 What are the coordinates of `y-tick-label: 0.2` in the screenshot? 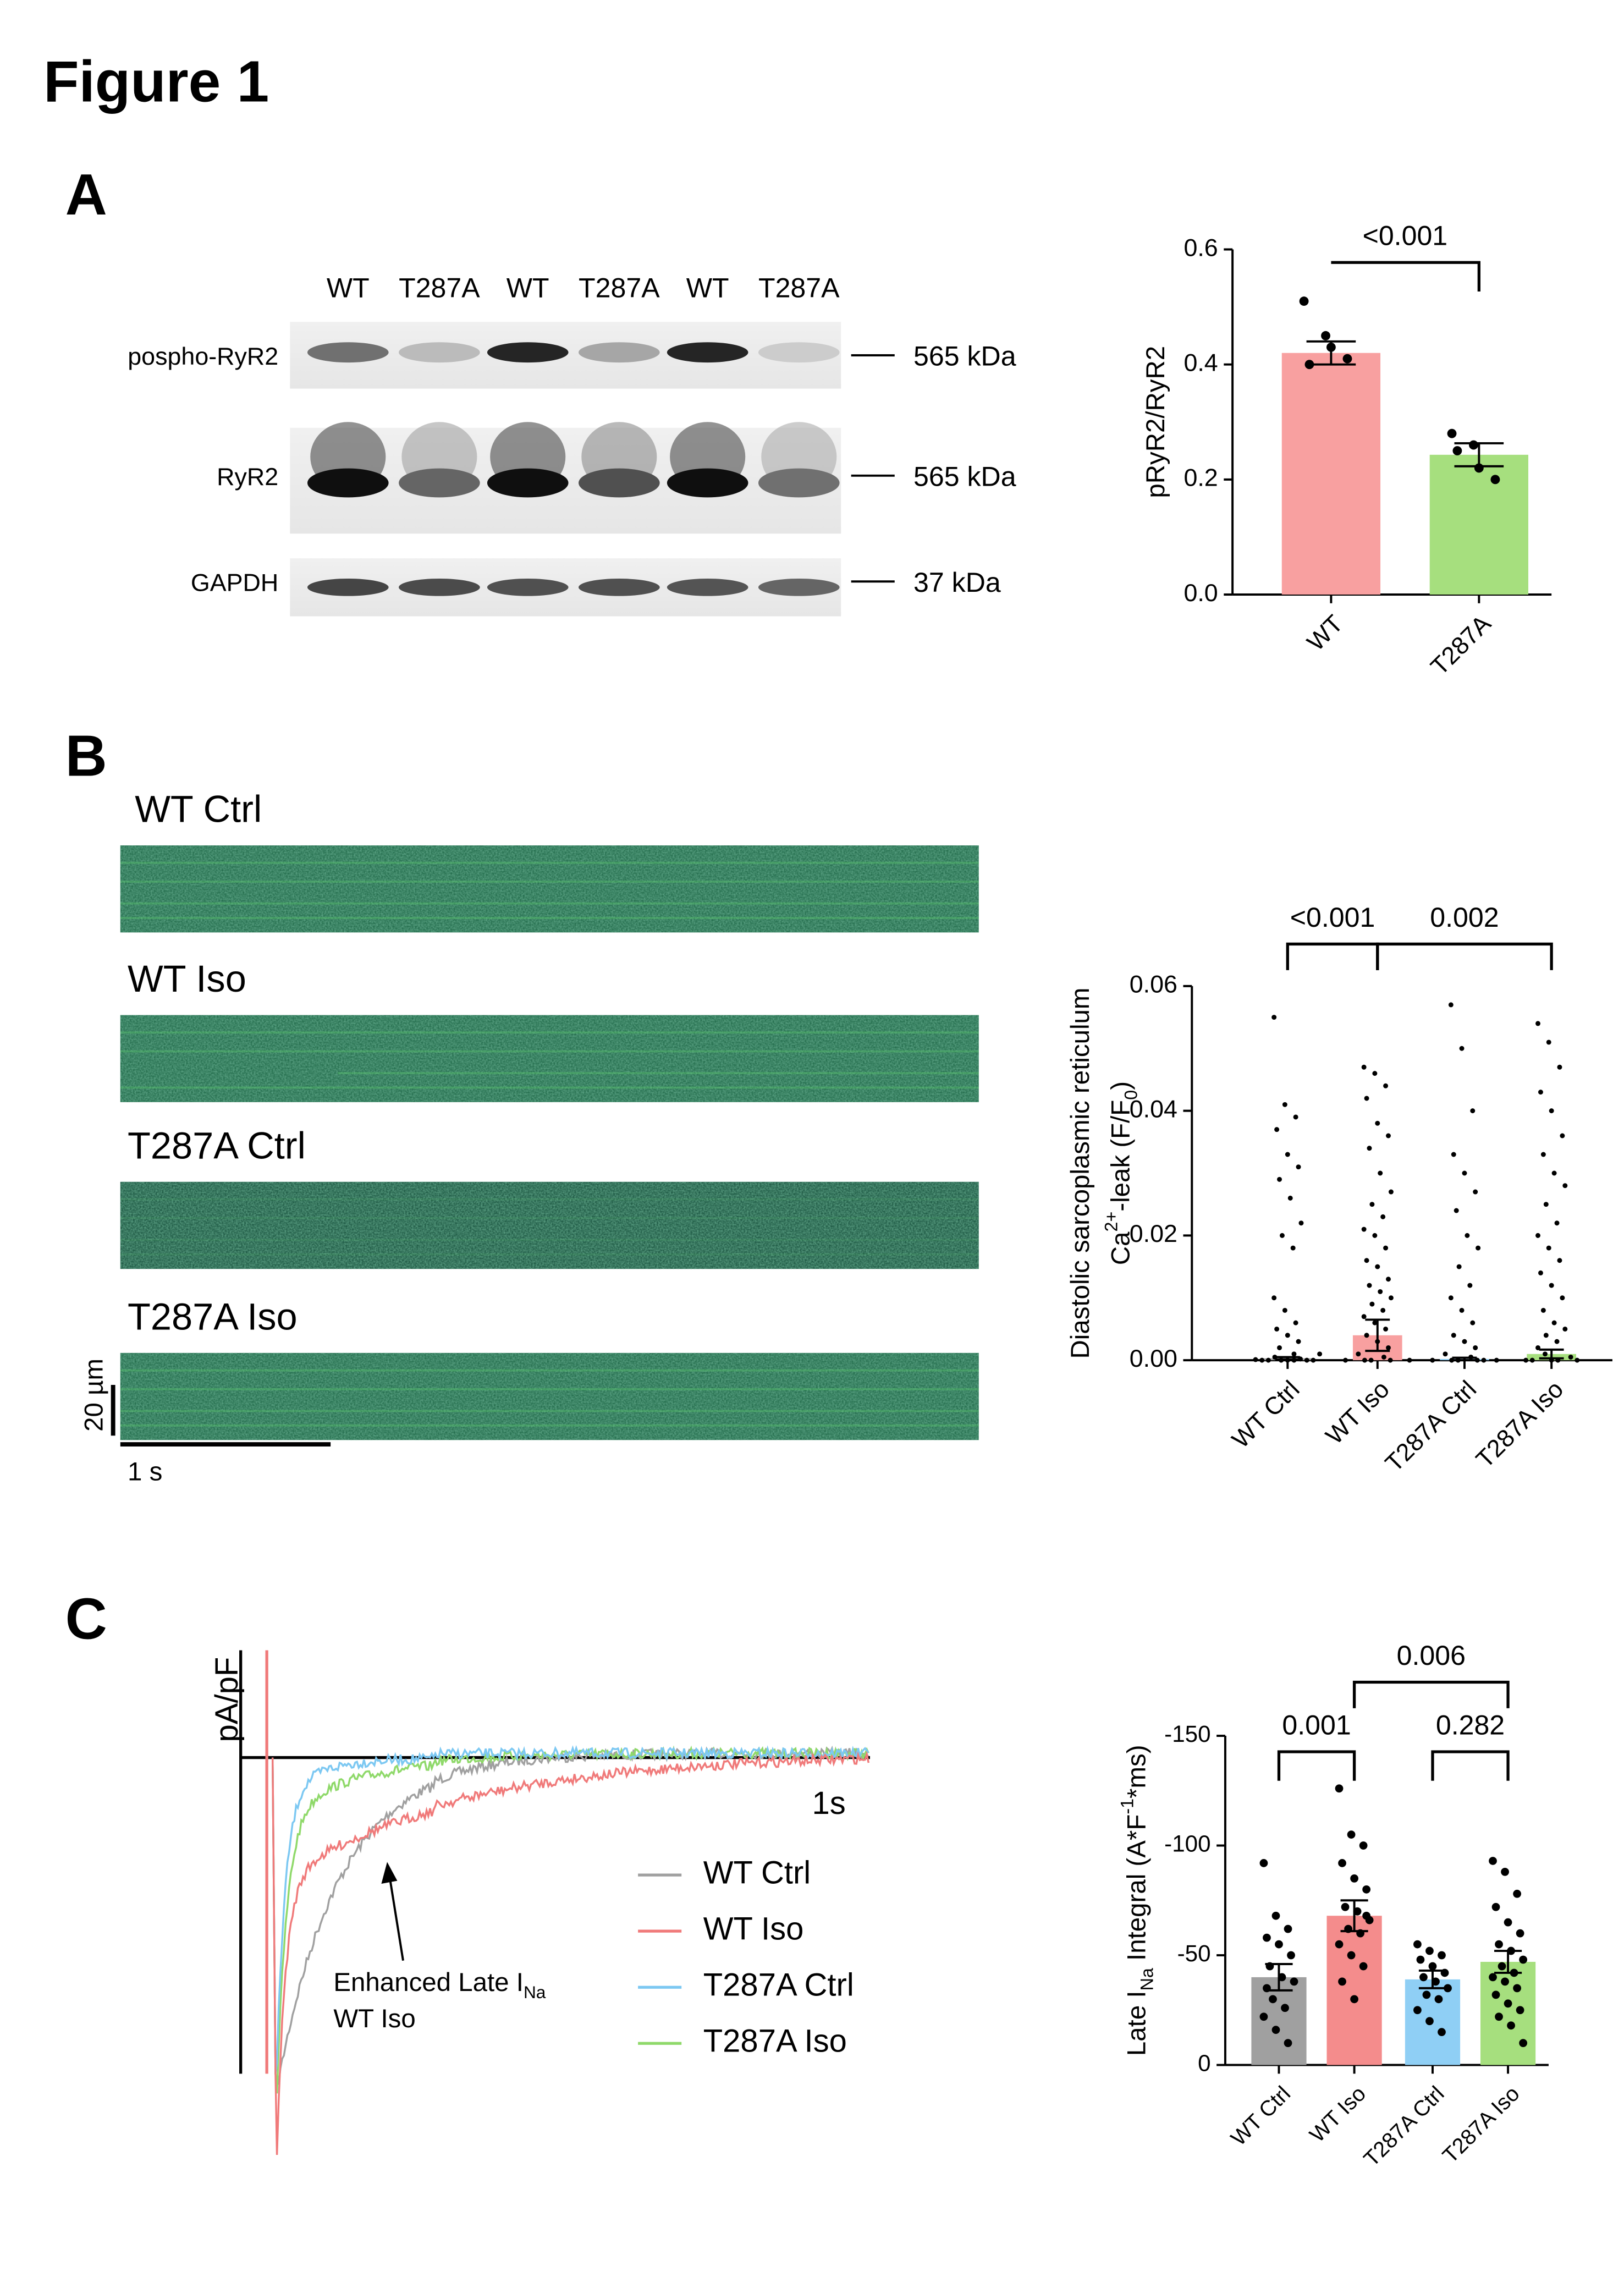 It's located at (1200, 478).